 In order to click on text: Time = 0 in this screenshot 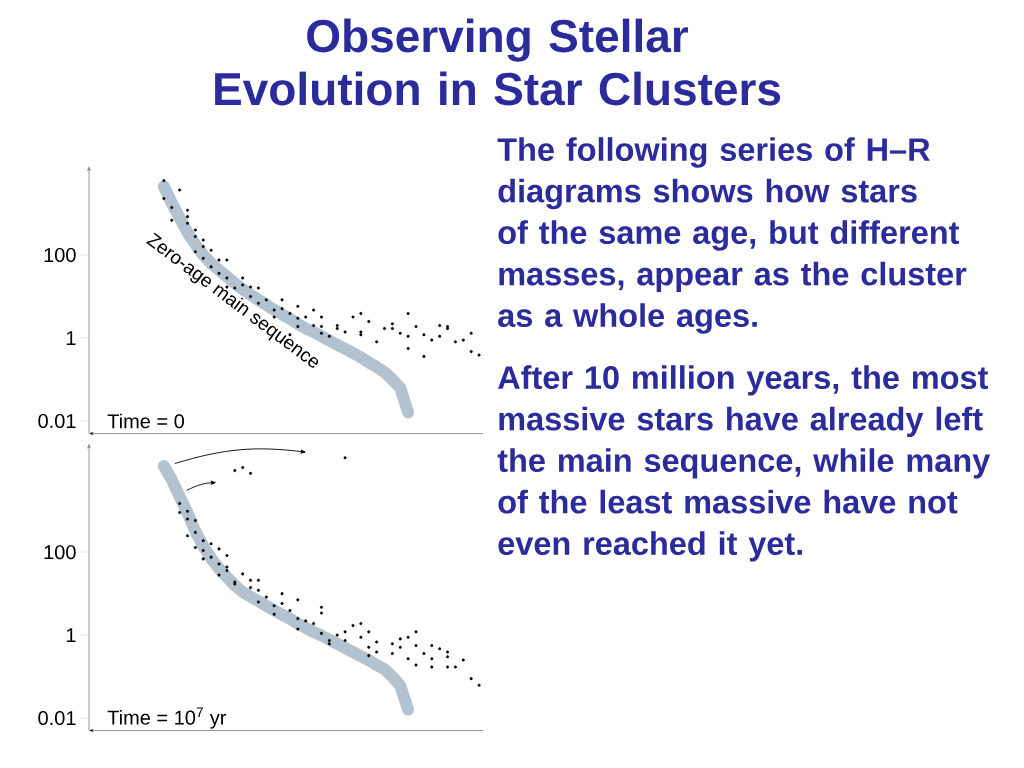, I will do `click(146, 421)`.